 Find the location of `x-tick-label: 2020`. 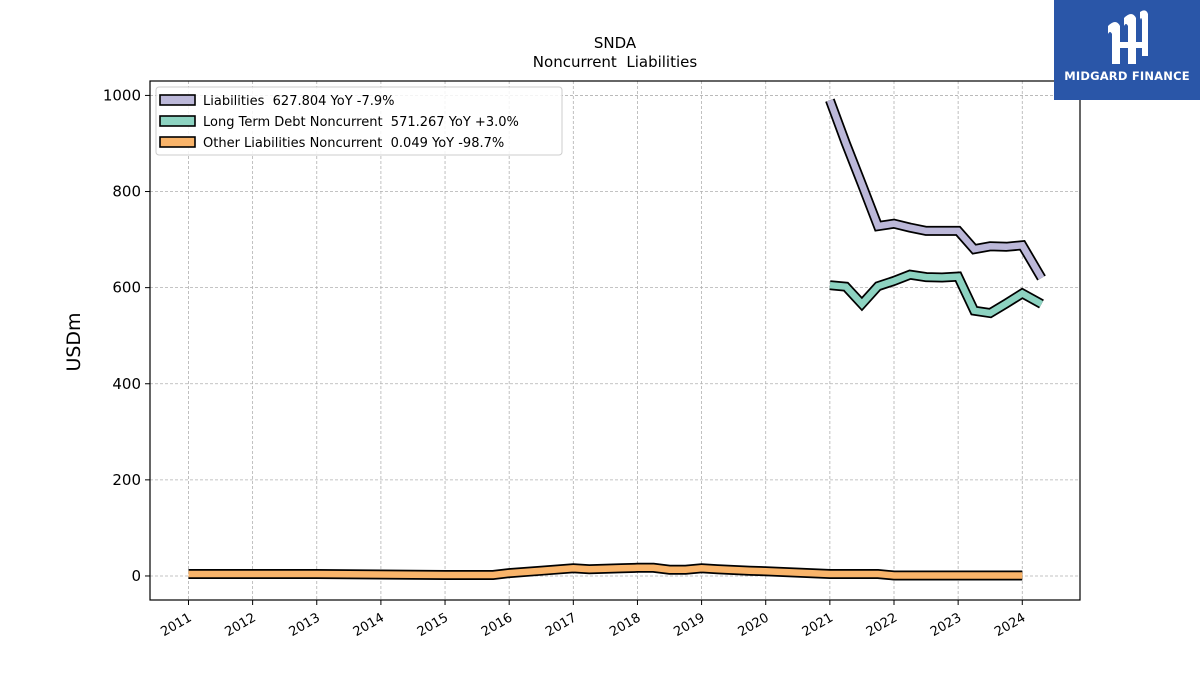

x-tick-label: 2020 is located at coordinates (754, 625).